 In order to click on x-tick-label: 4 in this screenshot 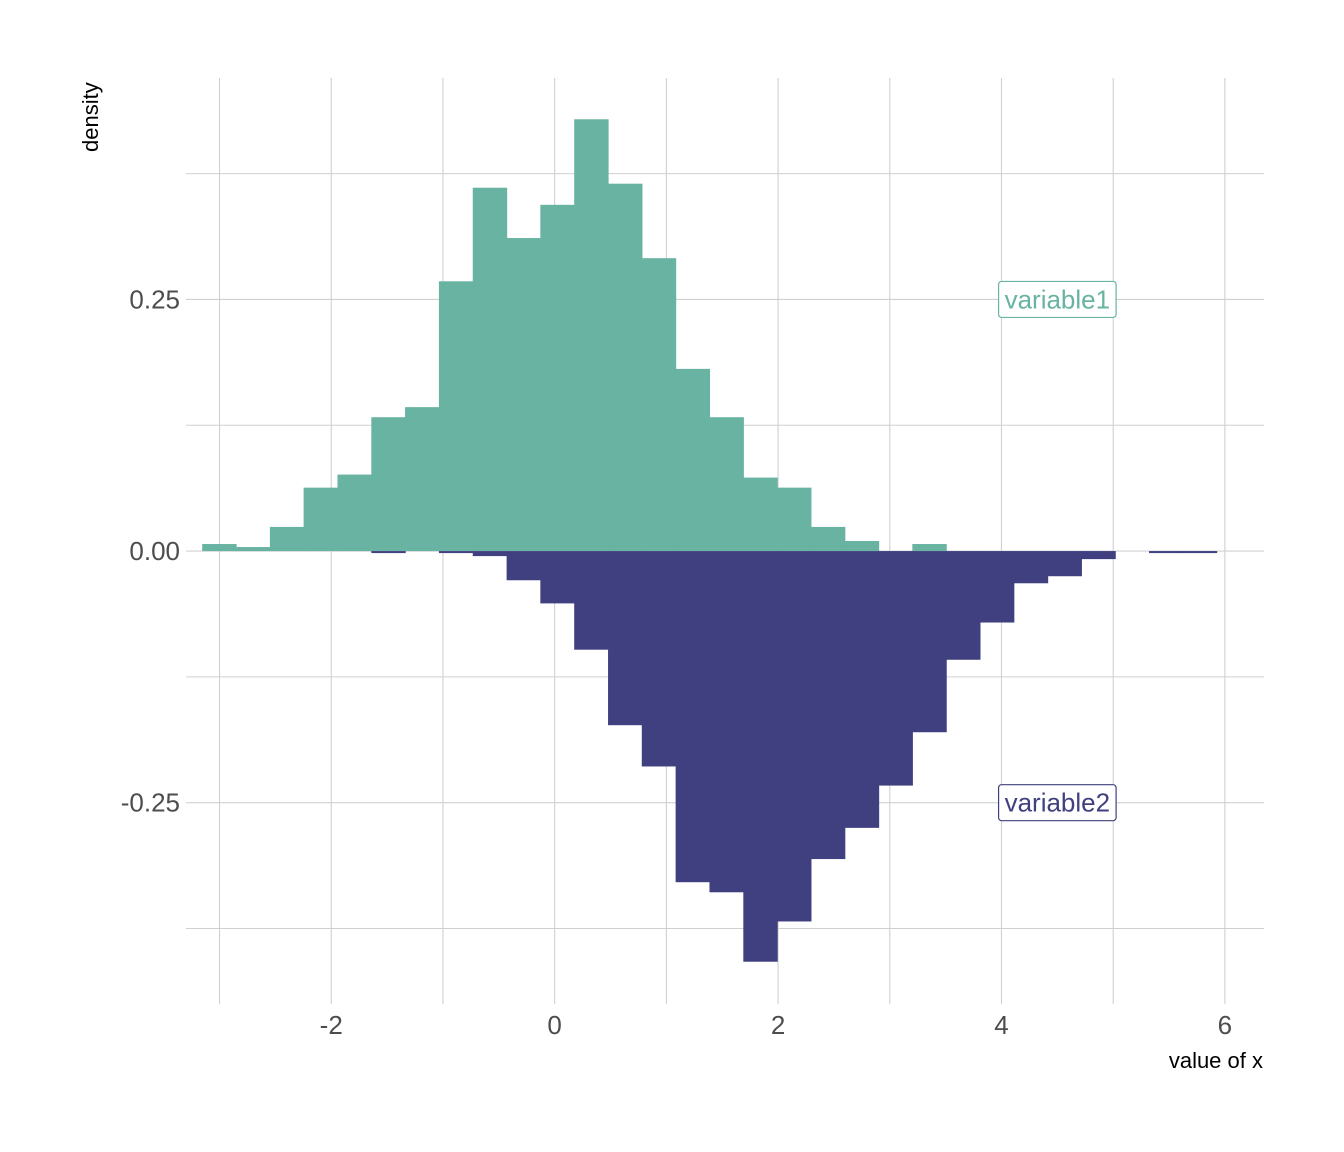, I will do `click(1001, 1025)`.